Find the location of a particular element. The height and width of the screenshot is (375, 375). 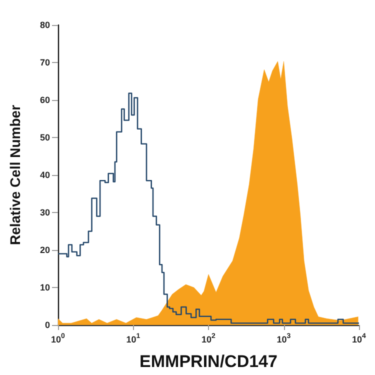

y-tick-label: 70 is located at coordinates (45, 63).